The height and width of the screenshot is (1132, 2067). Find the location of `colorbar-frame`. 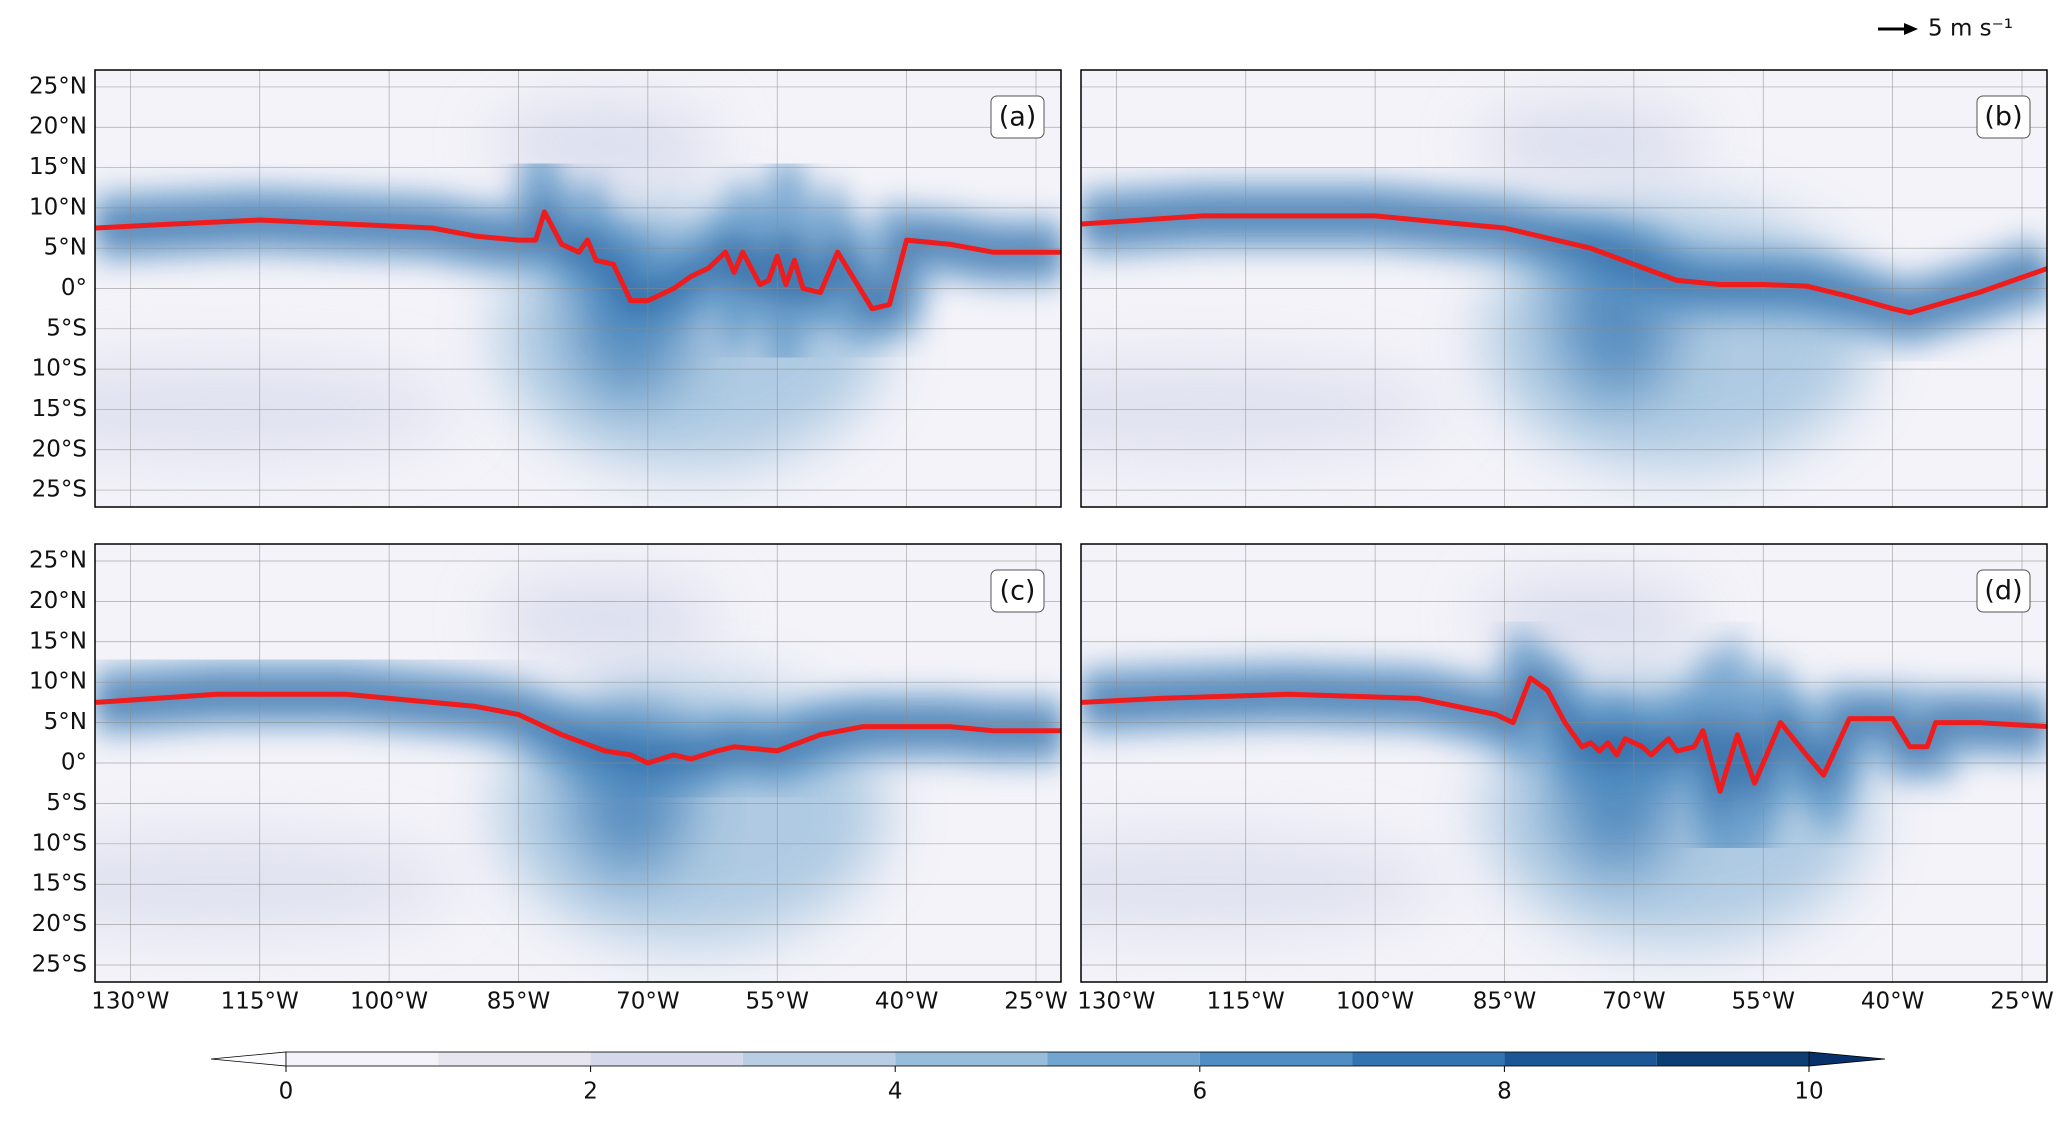

colorbar-frame is located at coordinates (1047, 1059).